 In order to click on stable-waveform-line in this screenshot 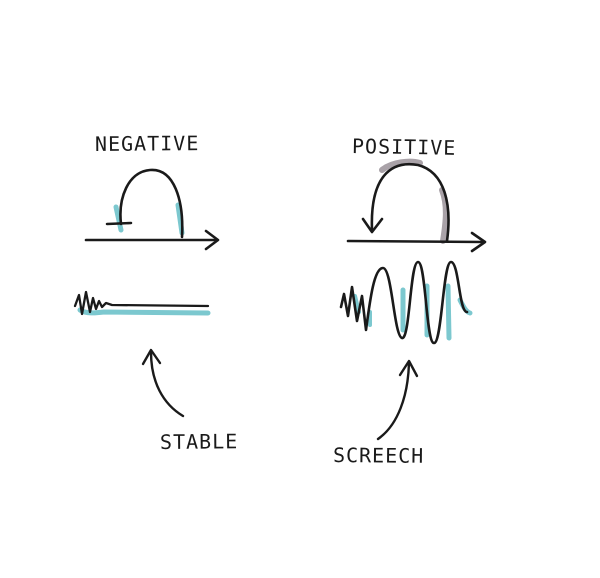, I will do `click(141, 303)`.